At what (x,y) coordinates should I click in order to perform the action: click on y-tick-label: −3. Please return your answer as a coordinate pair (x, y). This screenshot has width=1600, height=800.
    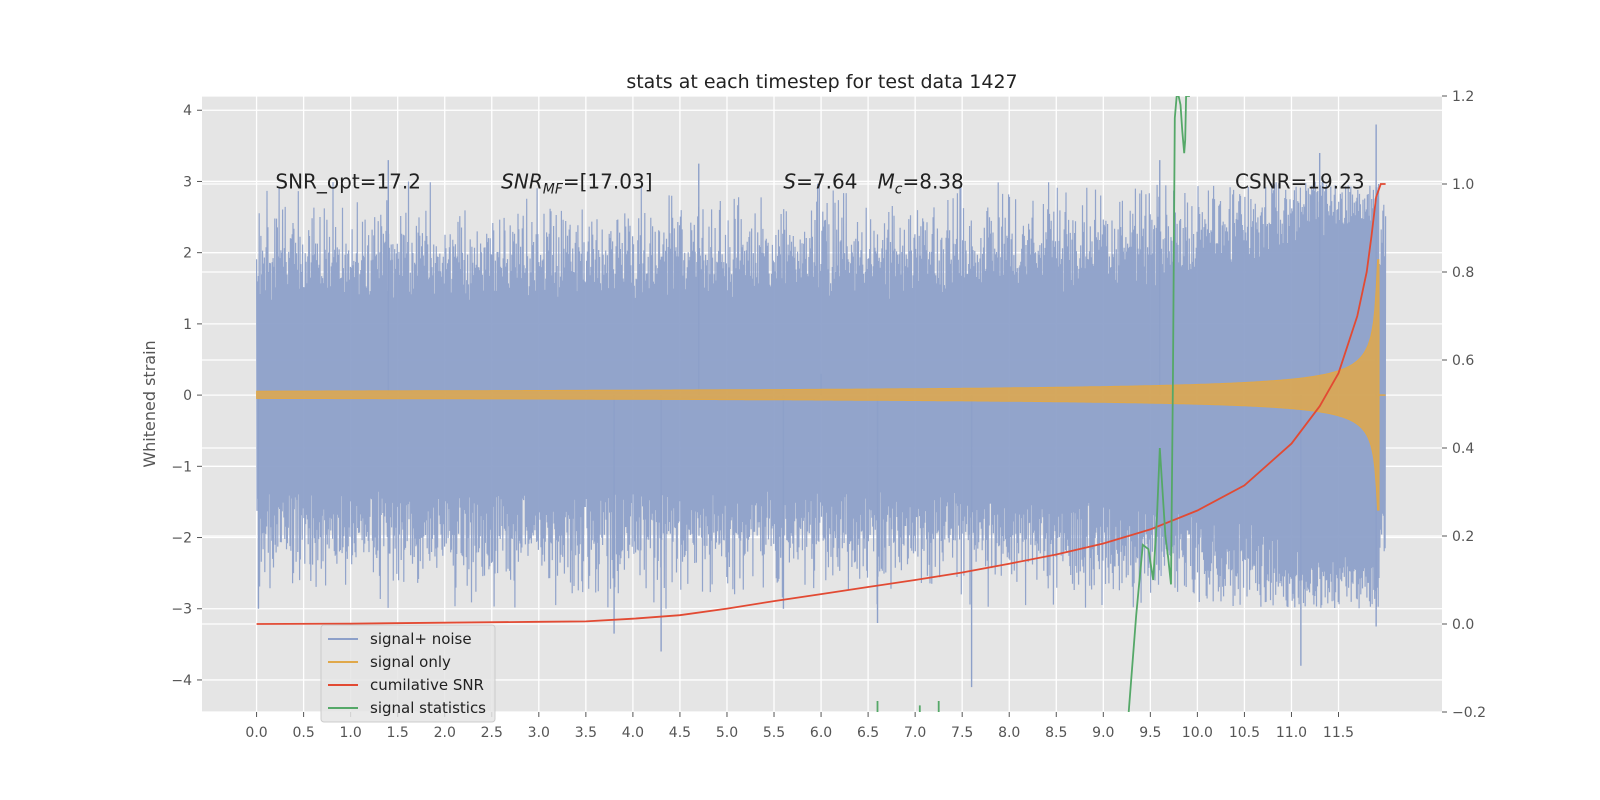
    Looking at the image, I should click on (181, 610).